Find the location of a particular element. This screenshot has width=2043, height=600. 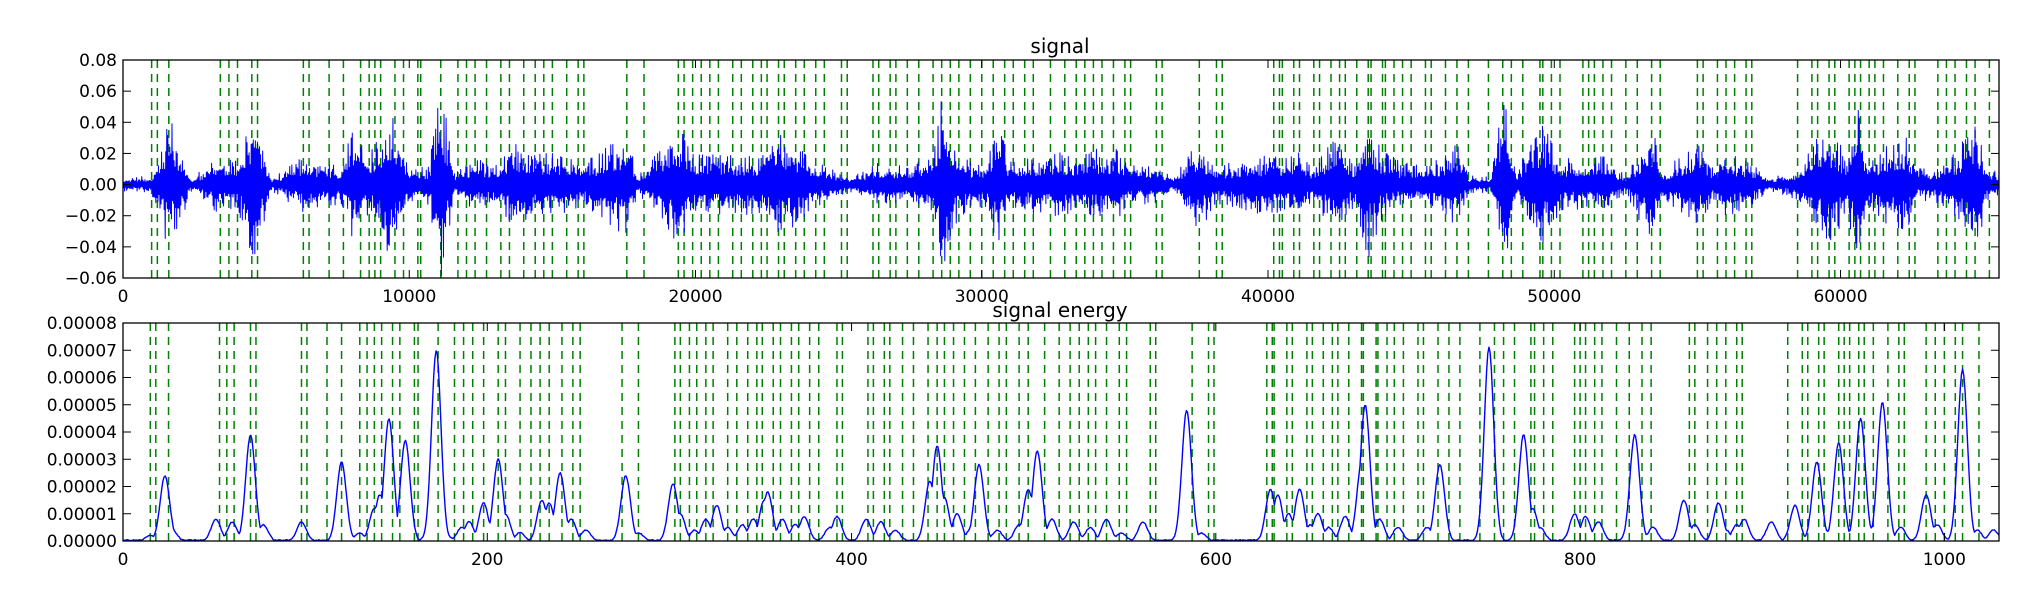

signal-y-tick-label: 0.08 is located at coordinates (98, 61).